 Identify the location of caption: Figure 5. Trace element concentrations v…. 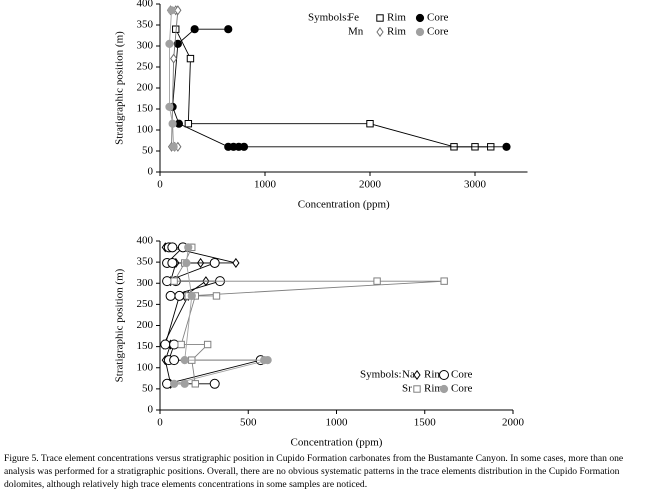
(314, 471).